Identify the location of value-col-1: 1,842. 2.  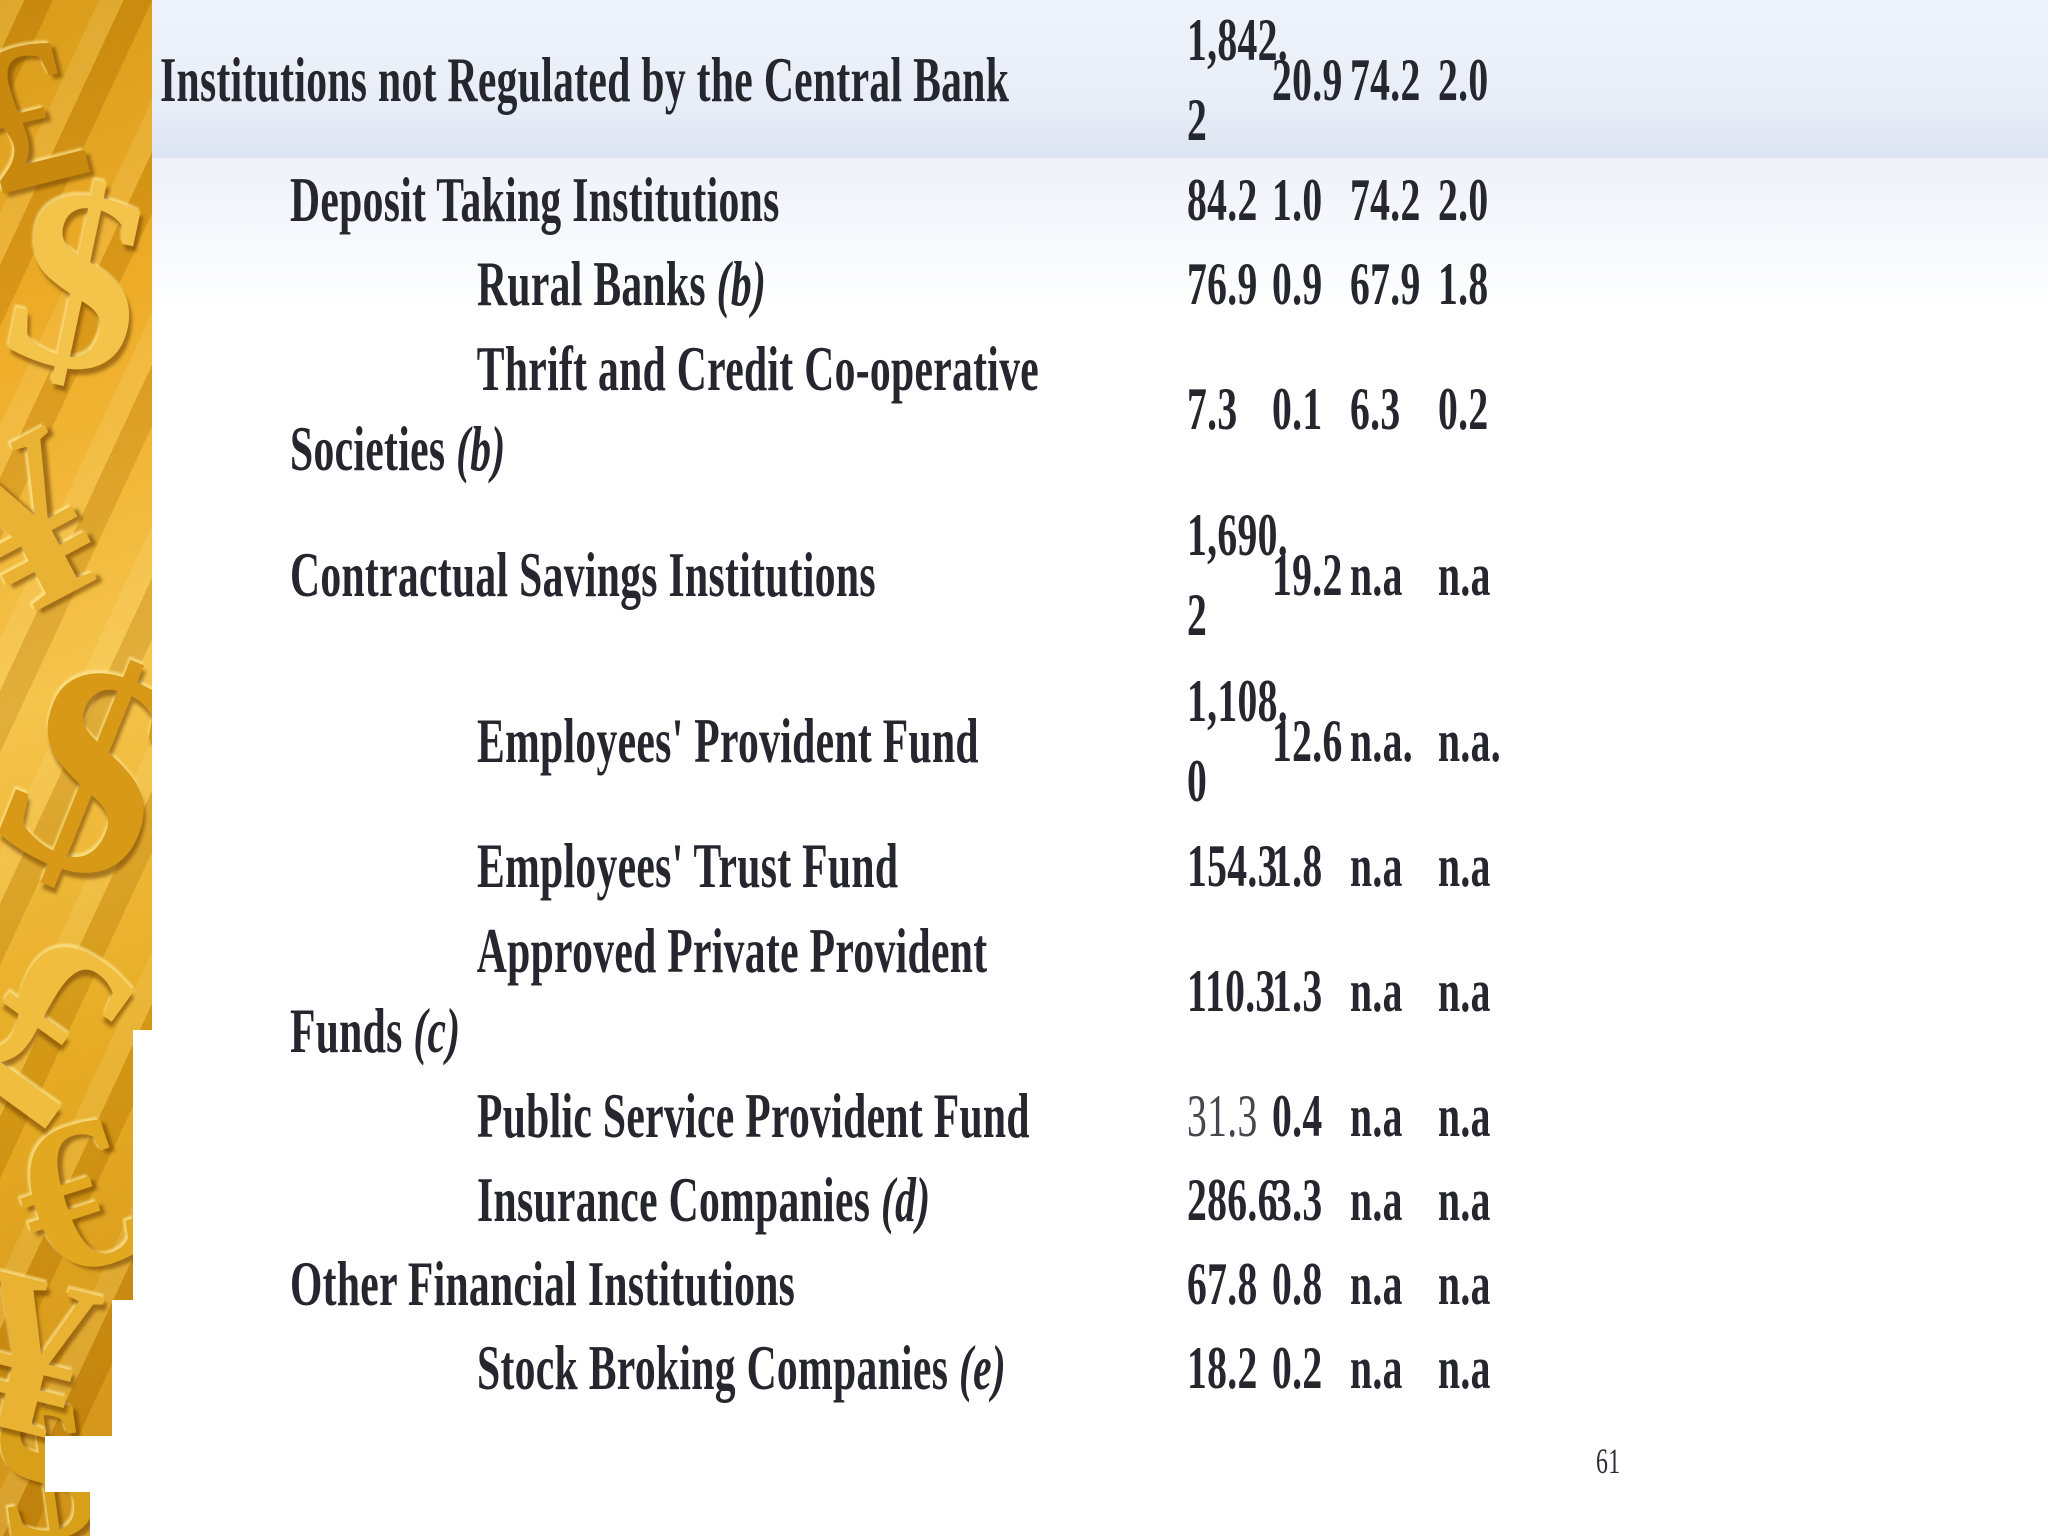
(1237, 80).